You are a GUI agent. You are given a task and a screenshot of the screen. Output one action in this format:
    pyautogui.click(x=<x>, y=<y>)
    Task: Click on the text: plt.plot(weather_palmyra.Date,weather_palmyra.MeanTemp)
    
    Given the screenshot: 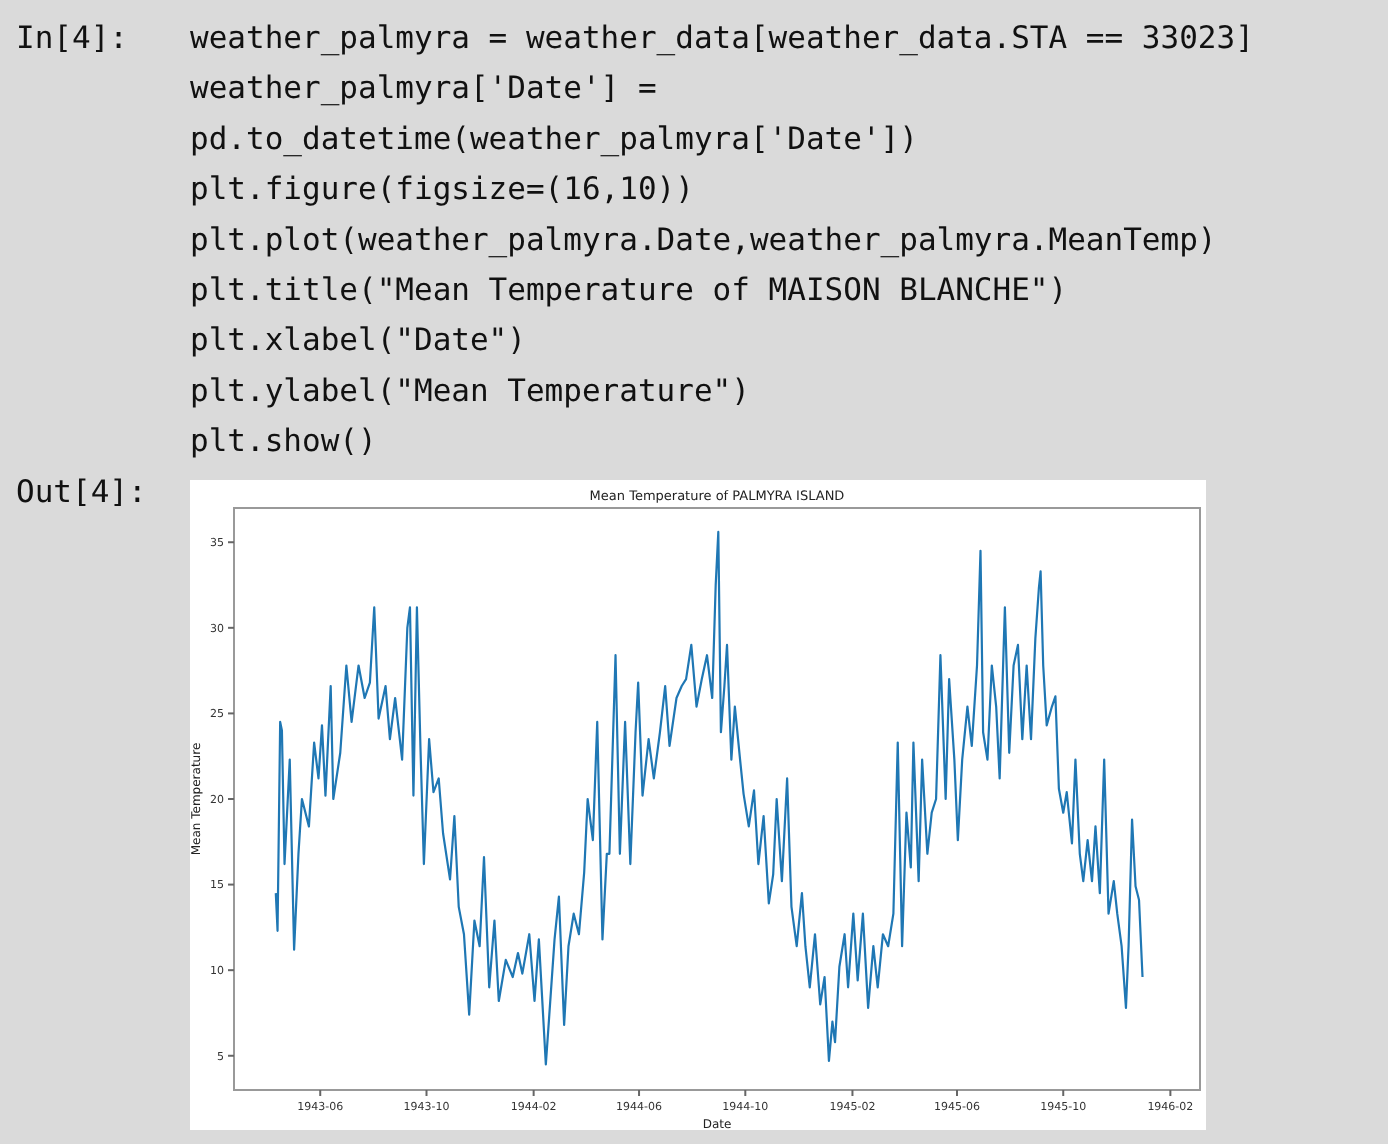 What is the action you would take?
    pyautogui.click(x=703, y=239)
    